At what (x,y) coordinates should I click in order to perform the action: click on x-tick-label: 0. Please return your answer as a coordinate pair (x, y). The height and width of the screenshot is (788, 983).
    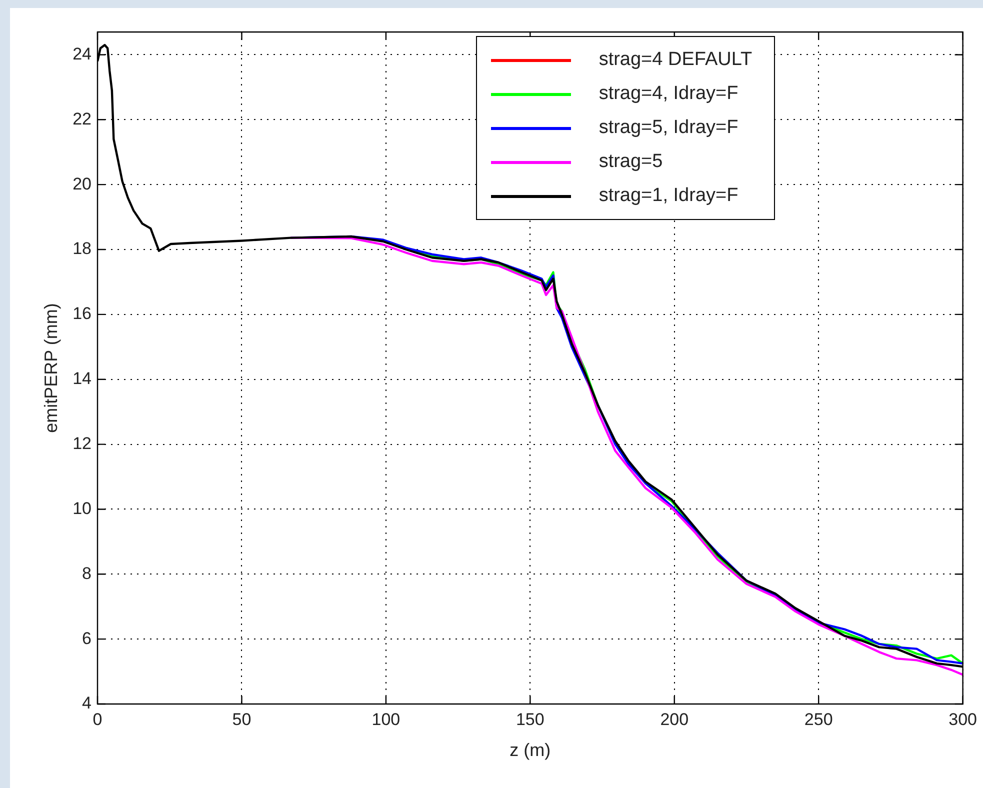
    Looking at the image, I should click on (97, 719).